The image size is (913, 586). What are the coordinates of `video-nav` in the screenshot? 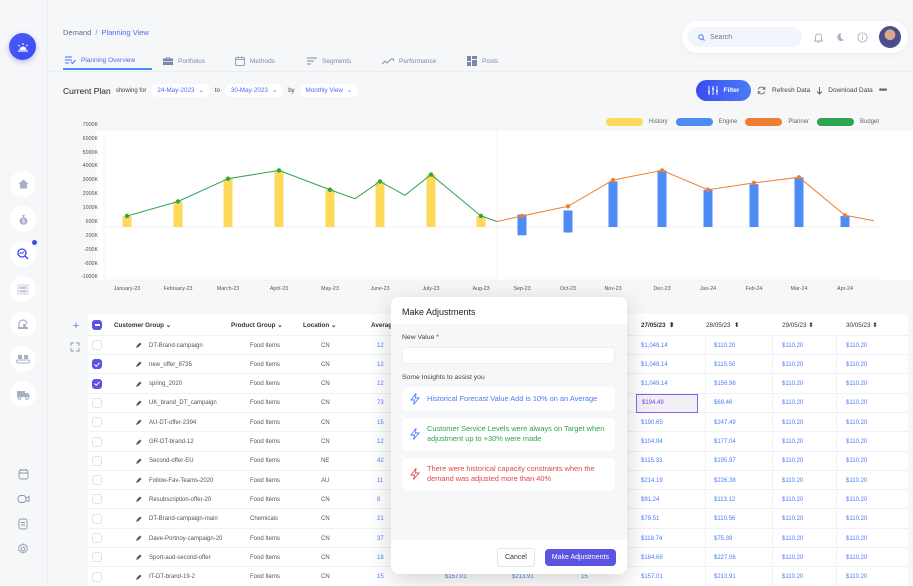 It's located at (23, 499).